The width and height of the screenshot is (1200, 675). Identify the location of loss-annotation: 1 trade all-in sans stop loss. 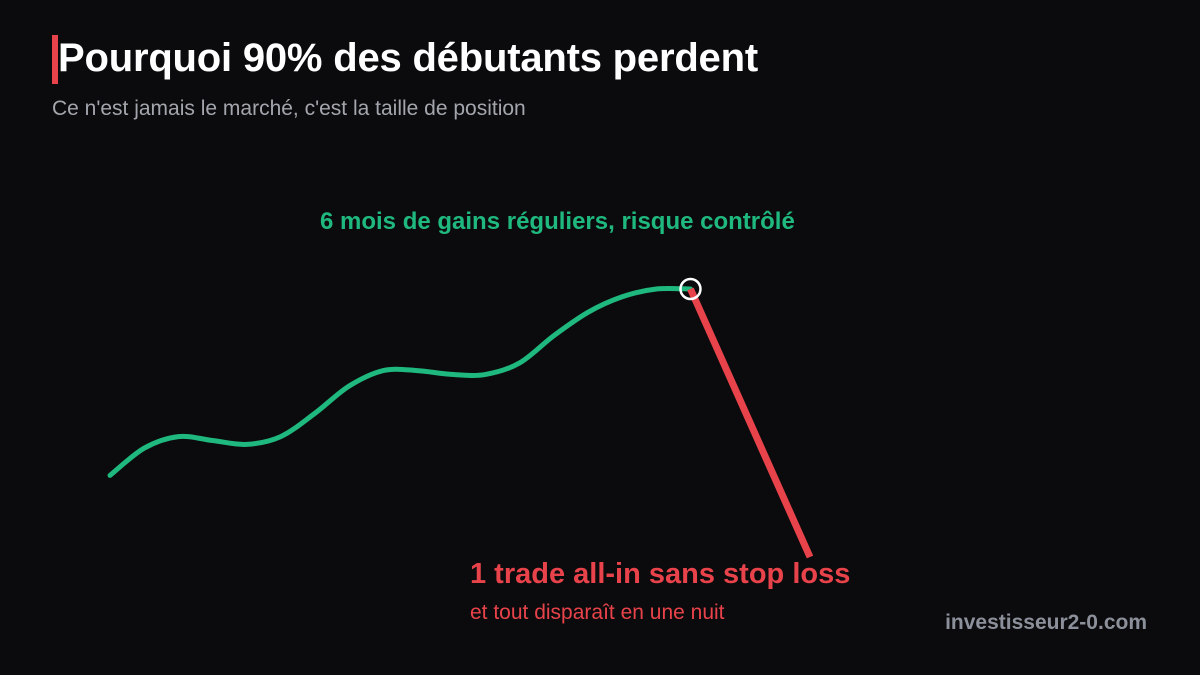
(660, 574).